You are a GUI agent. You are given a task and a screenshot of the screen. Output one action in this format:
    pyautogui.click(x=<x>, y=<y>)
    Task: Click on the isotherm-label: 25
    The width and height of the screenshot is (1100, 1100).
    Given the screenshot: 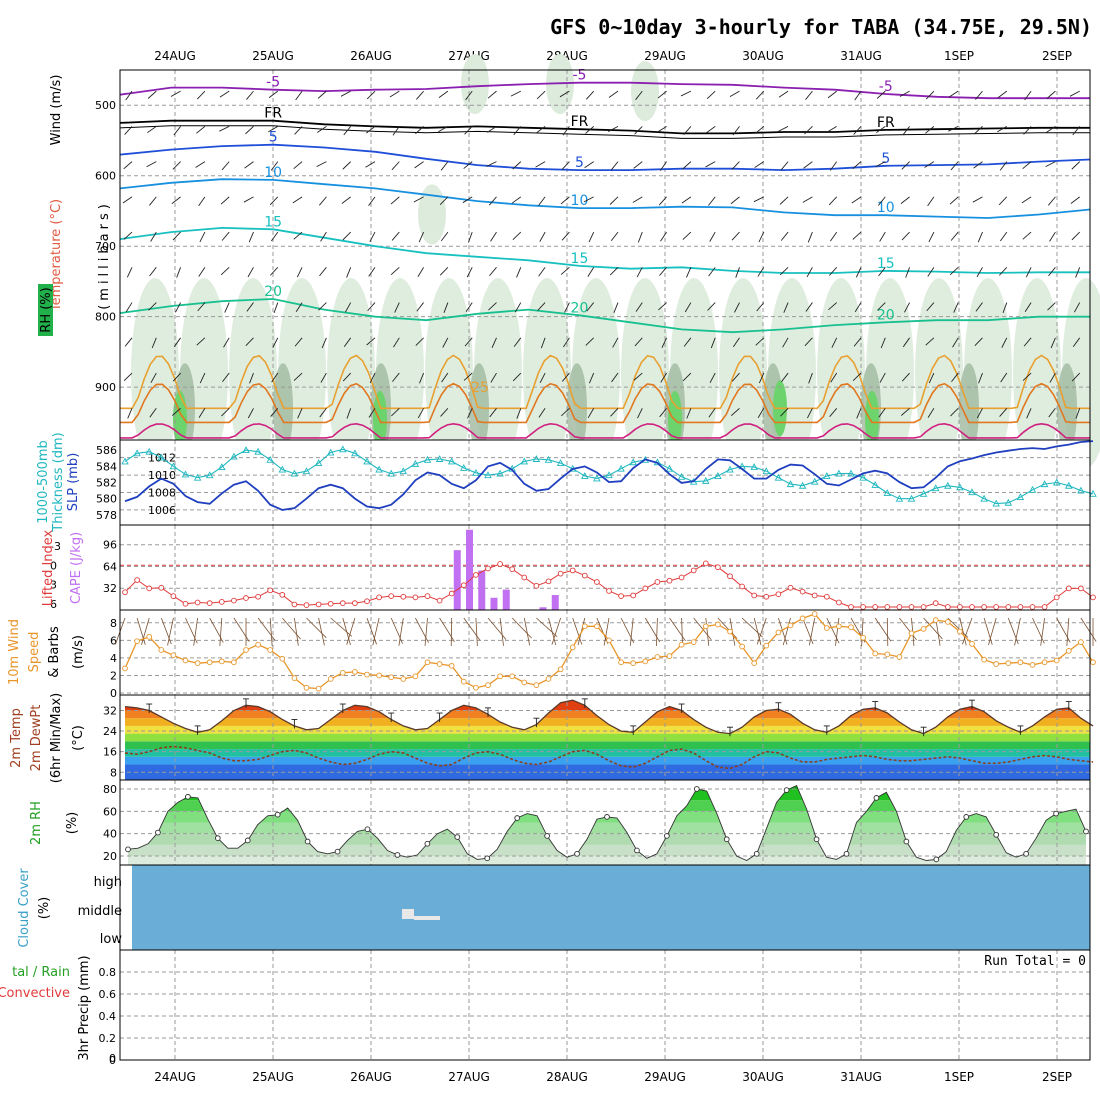 What is the action you would take?
    pyautogui.click(x=480, y=388)
    